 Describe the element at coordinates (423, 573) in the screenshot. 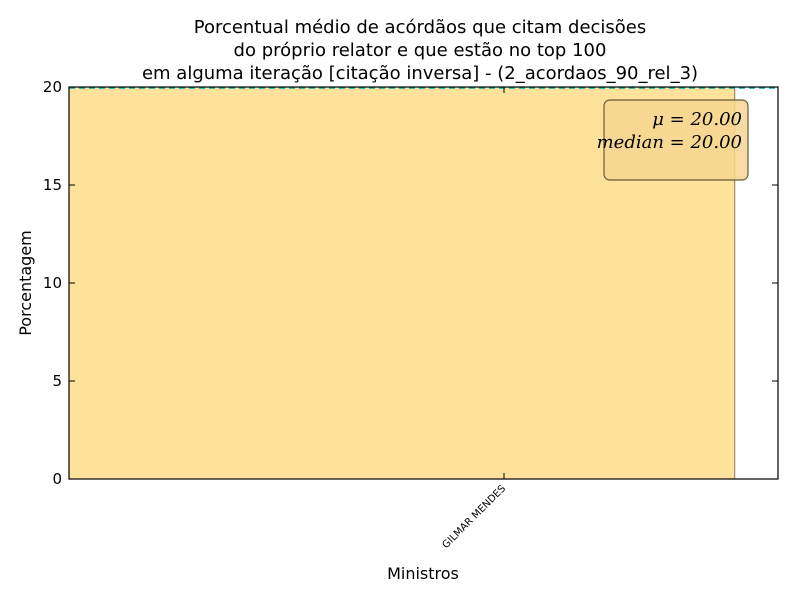

I see `x-axis-label: Ministros` at that location.